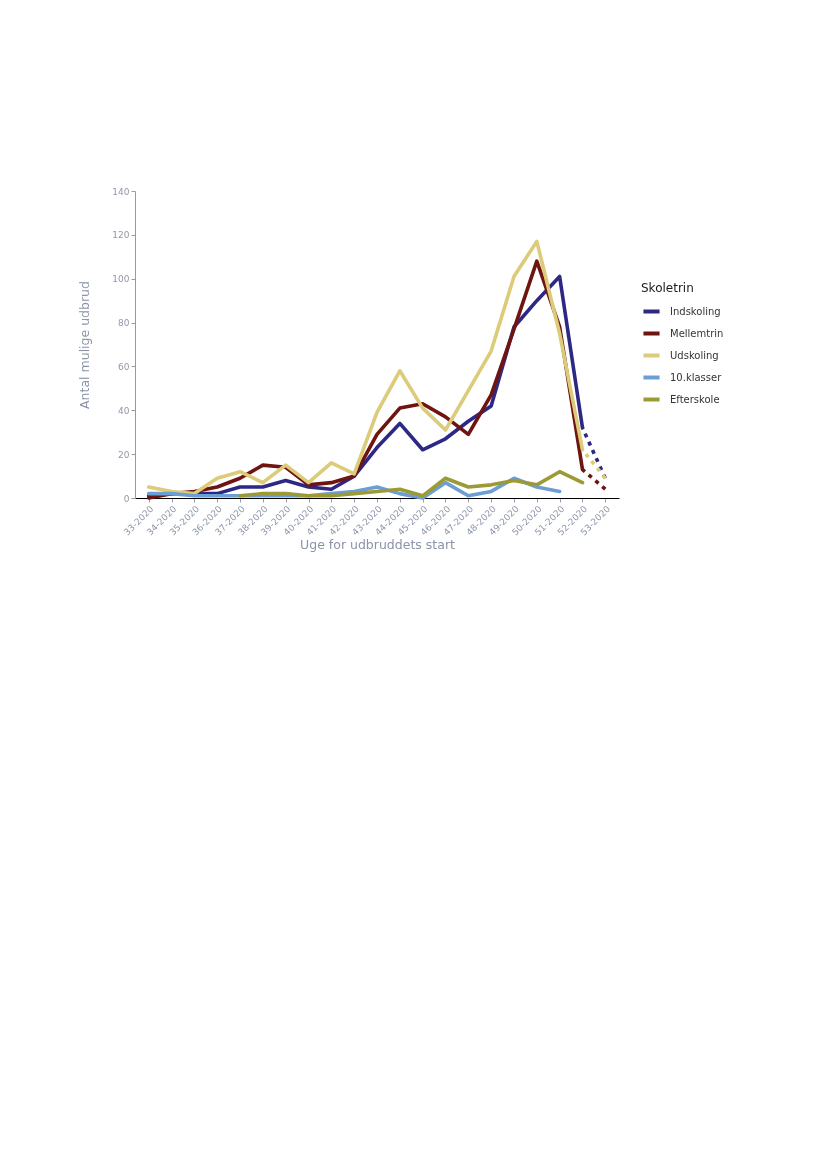 This screenshot has width=827, height=1169. Describe the element at coordinates (124, 454) in the screenshot. I see `y-tick-label: 20` at that location.